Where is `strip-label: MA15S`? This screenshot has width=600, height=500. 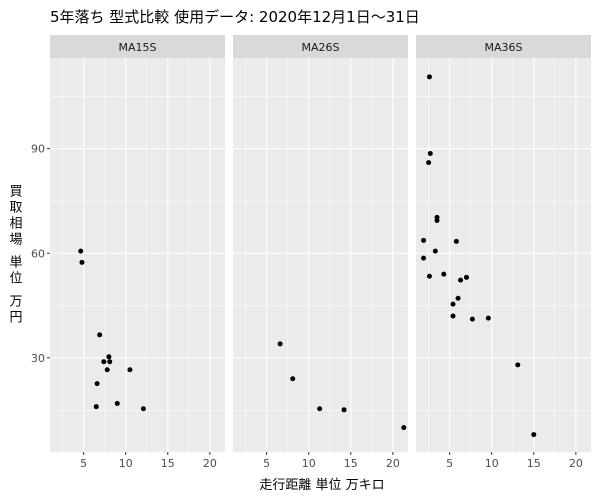 strip-label: MA15S is located at coordinates (138, 47).